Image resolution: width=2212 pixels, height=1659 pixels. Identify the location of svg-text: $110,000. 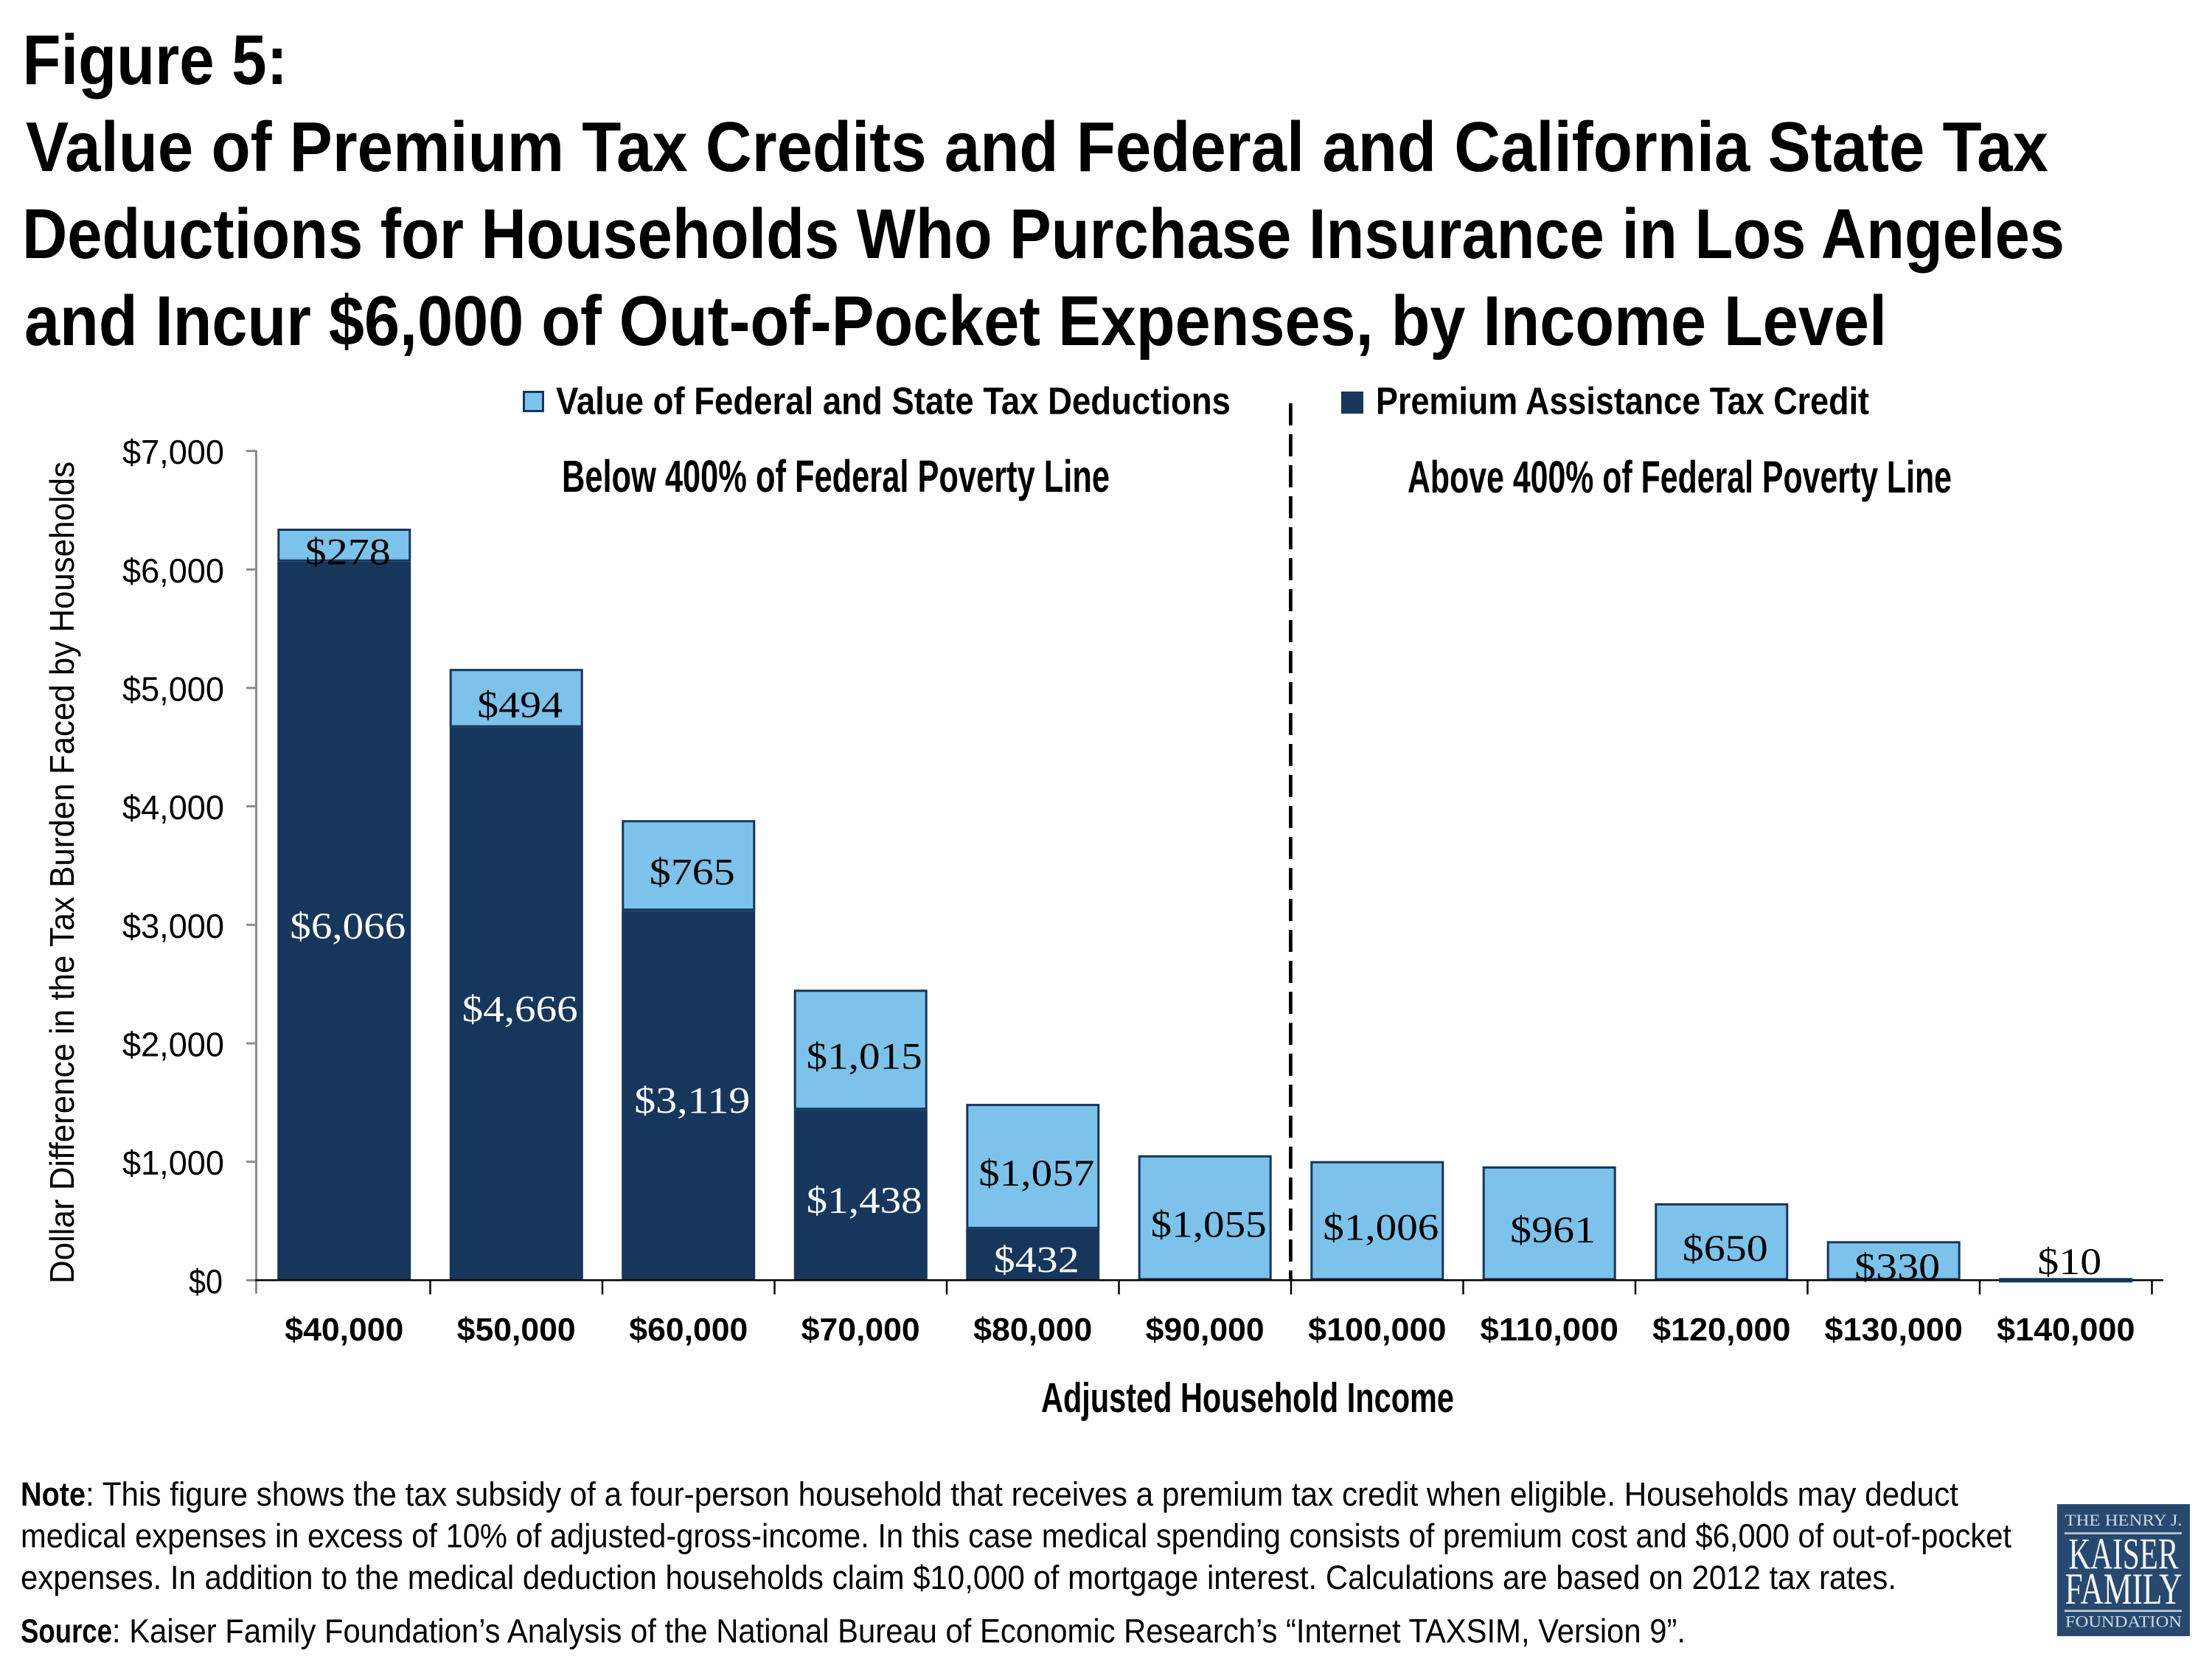
(1549, 1330).